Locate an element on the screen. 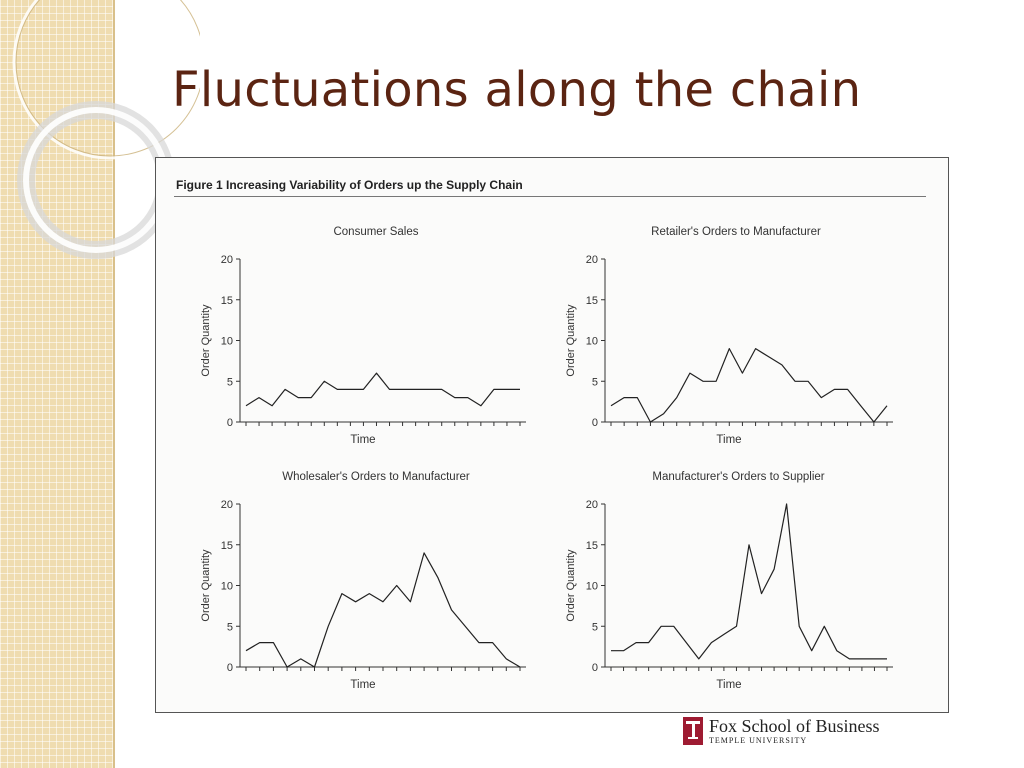  school-logo: Fox School of Business TEMPLE UNIVERSITY is located at coordinates (781, 731).